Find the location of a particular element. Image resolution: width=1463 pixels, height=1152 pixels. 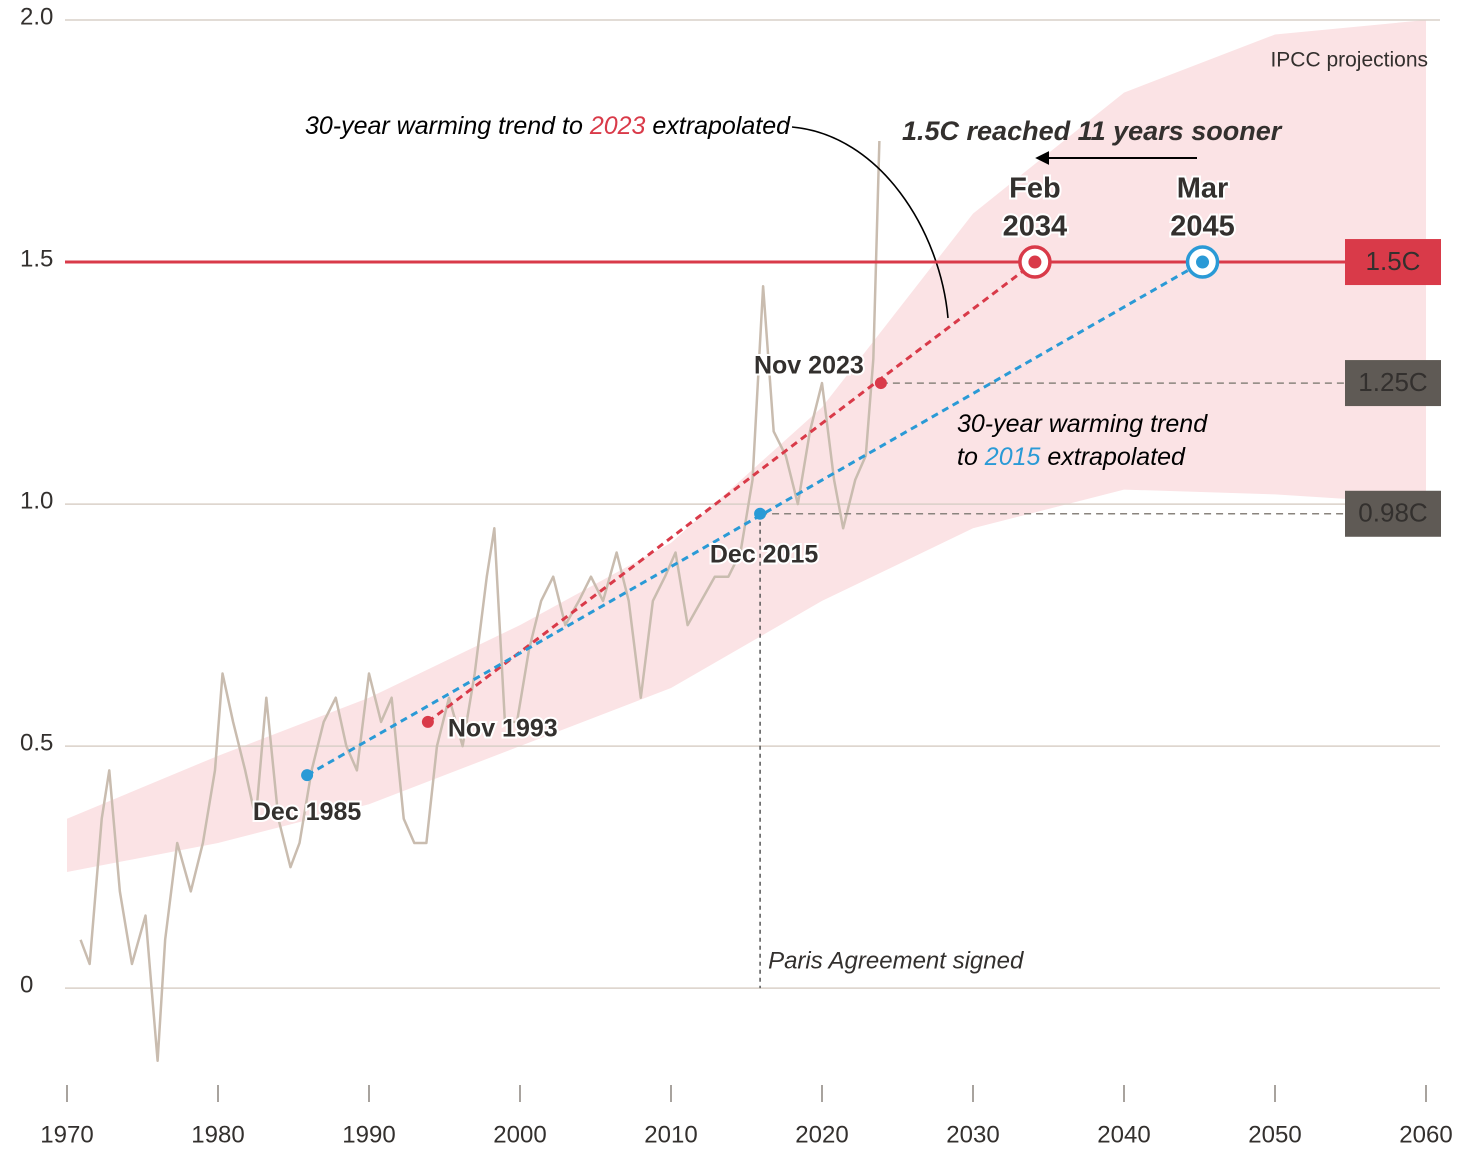

note-part: 30-year warming trend is located at coordinates (1082, 424).